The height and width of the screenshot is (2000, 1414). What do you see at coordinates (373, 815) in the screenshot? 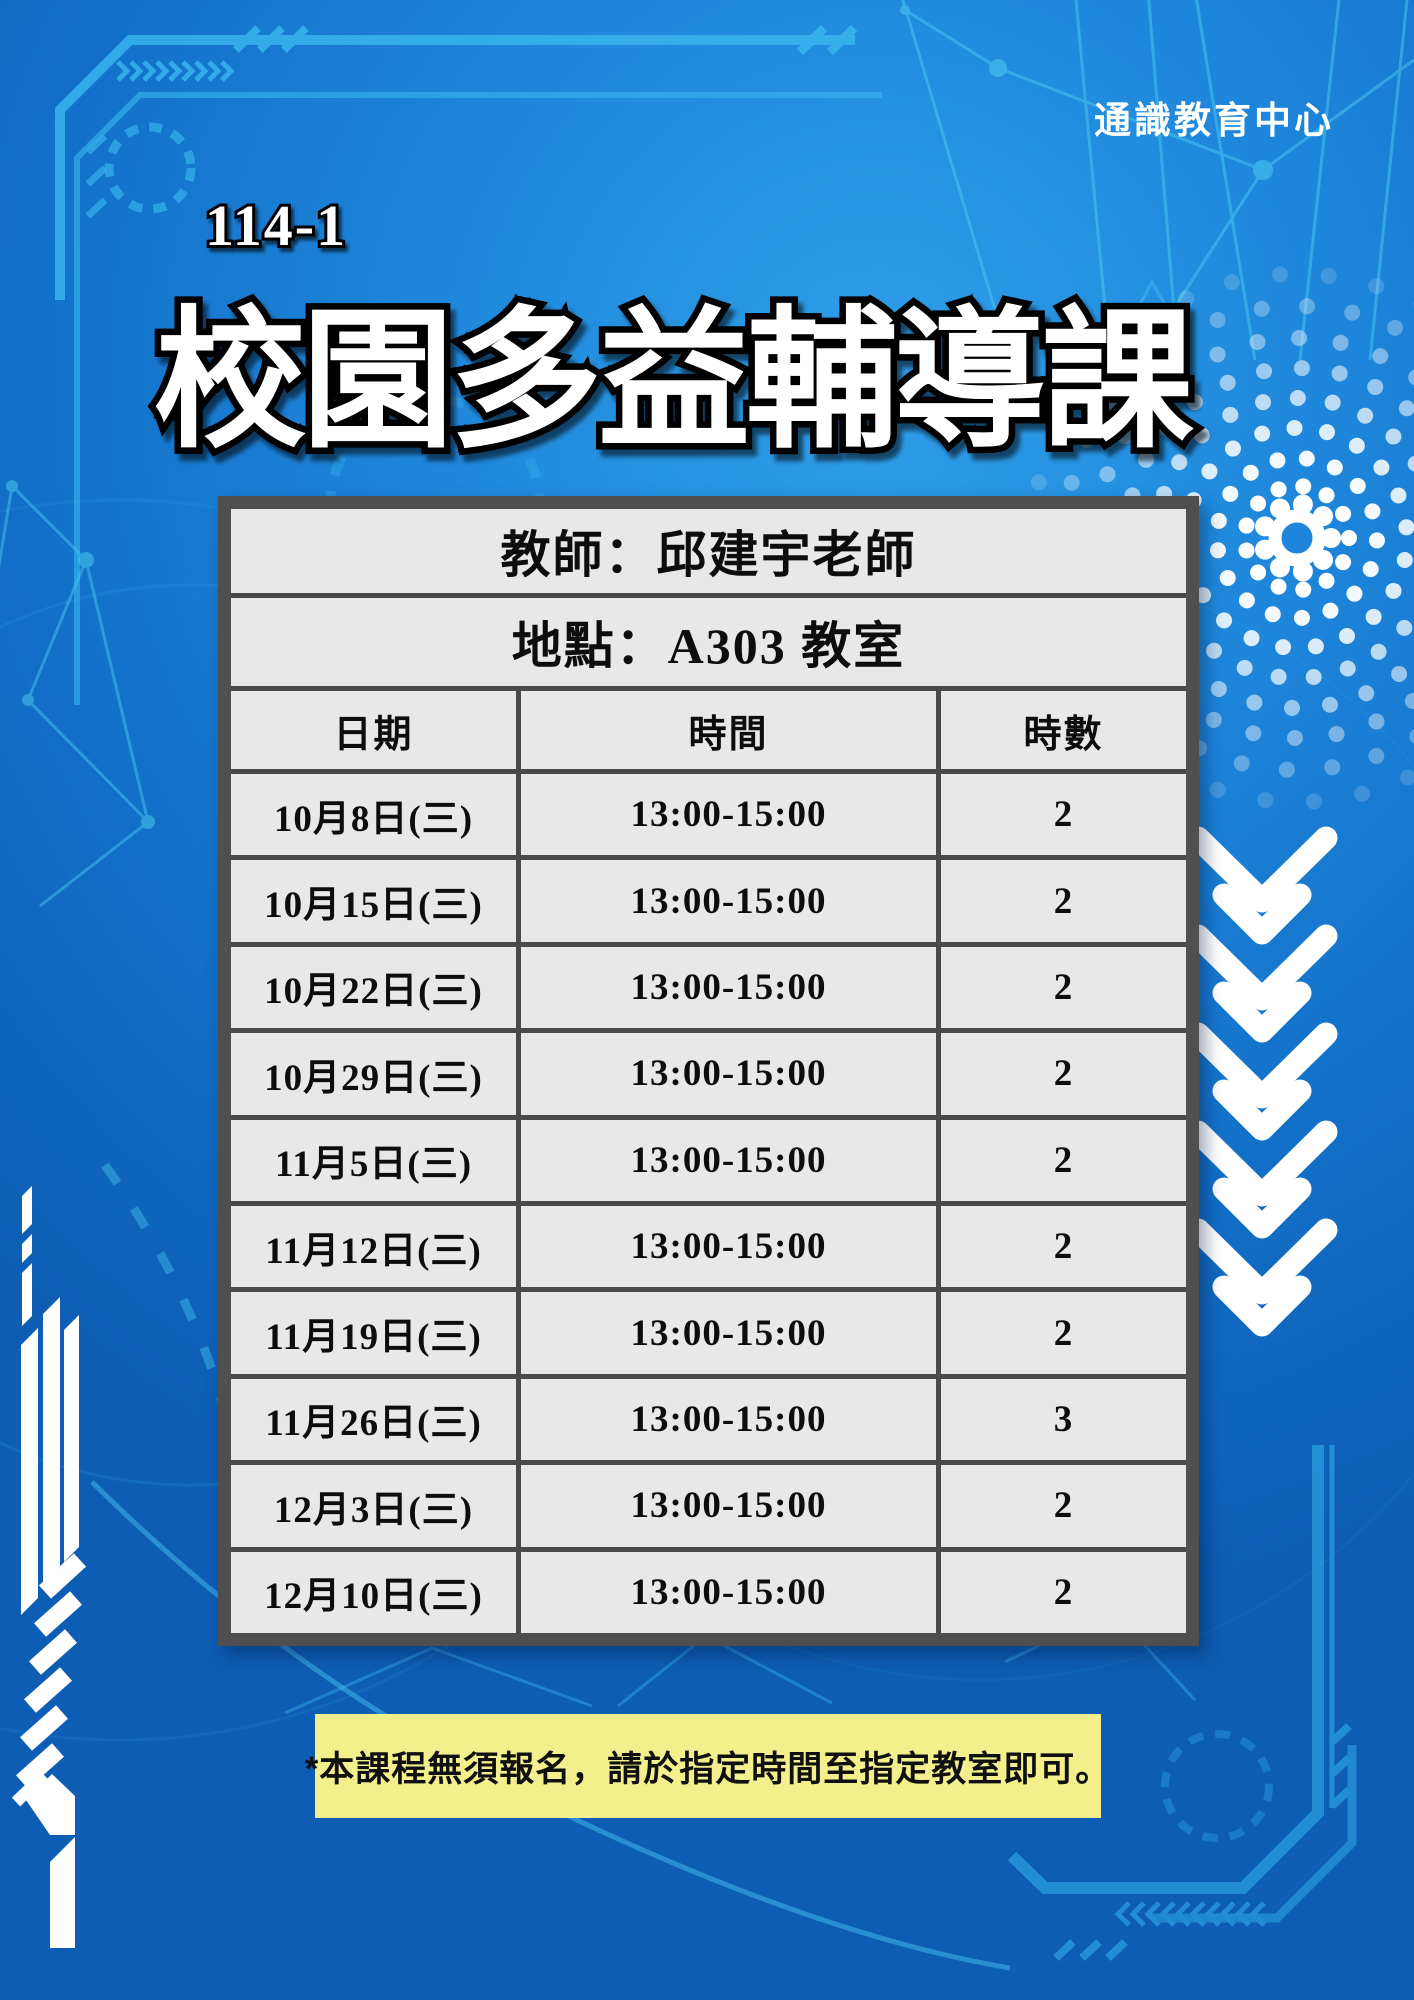
I see `date-cell: 10月8日(三)` at bounding box center [373, 815].